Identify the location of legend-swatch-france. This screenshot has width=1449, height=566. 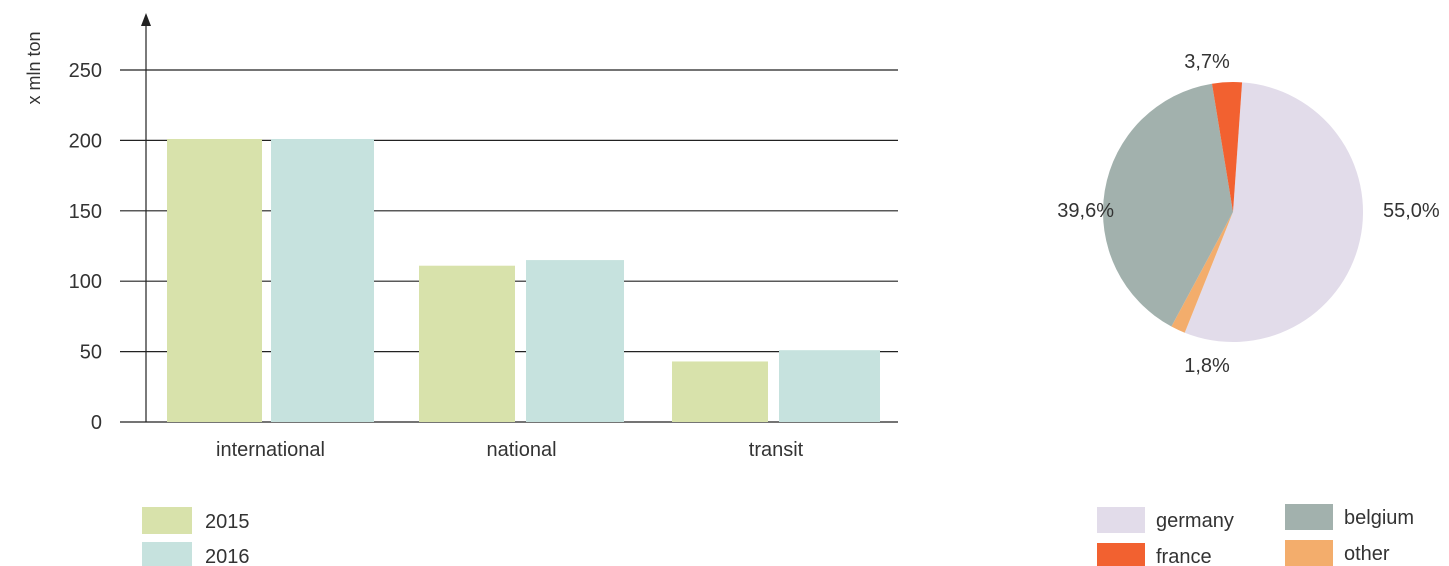
(1121, 554).